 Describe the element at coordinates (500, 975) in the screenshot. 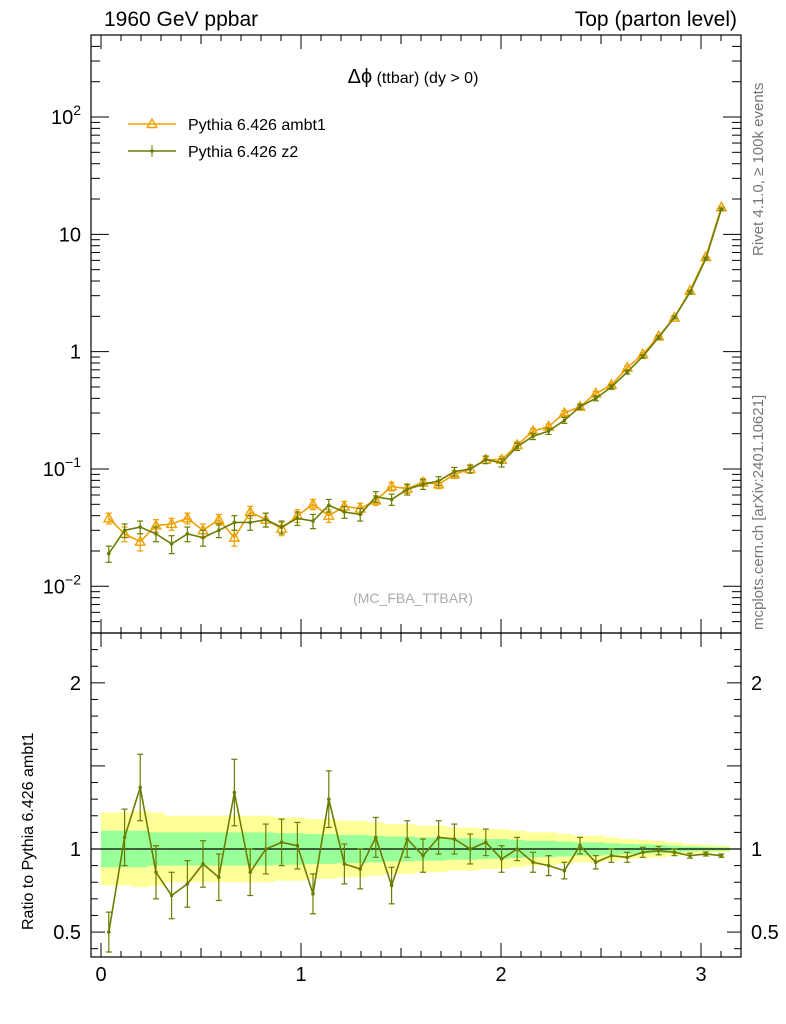

I see `x-tick-label: 2` at that location.